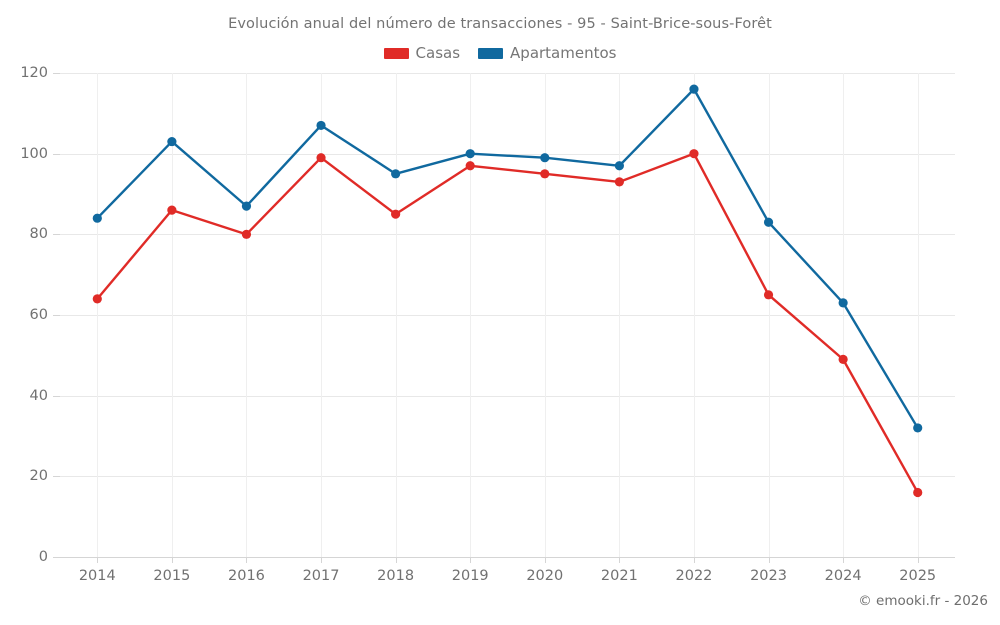 The width and height of the screenshot is (1000, 625). Describe the element at coordinates (923, 601) in the screenshot. I see `footer-credit: © emooki.fr - 2026` at that location.